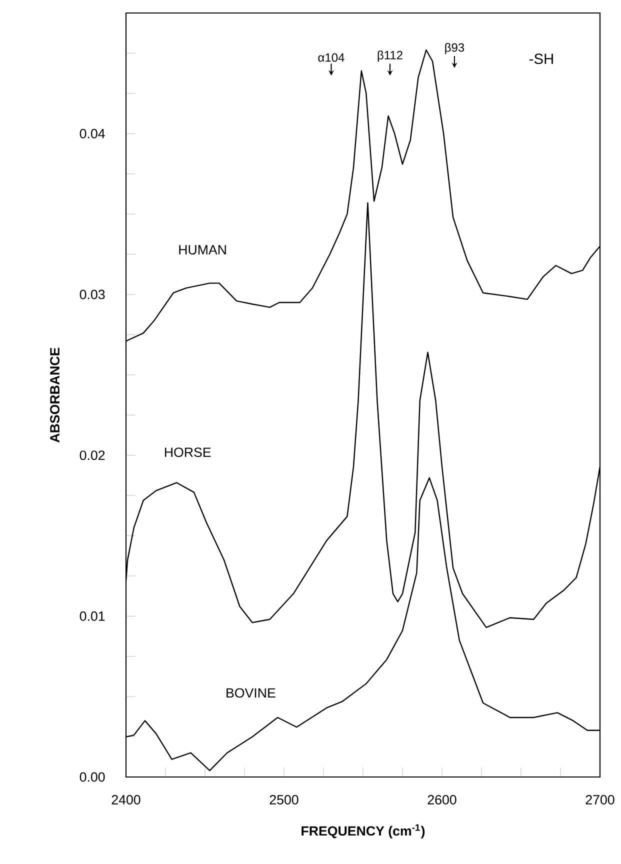  Describe the element at coordinates (454, 48) in the screenshot. I see `annotation: β93` at that location.